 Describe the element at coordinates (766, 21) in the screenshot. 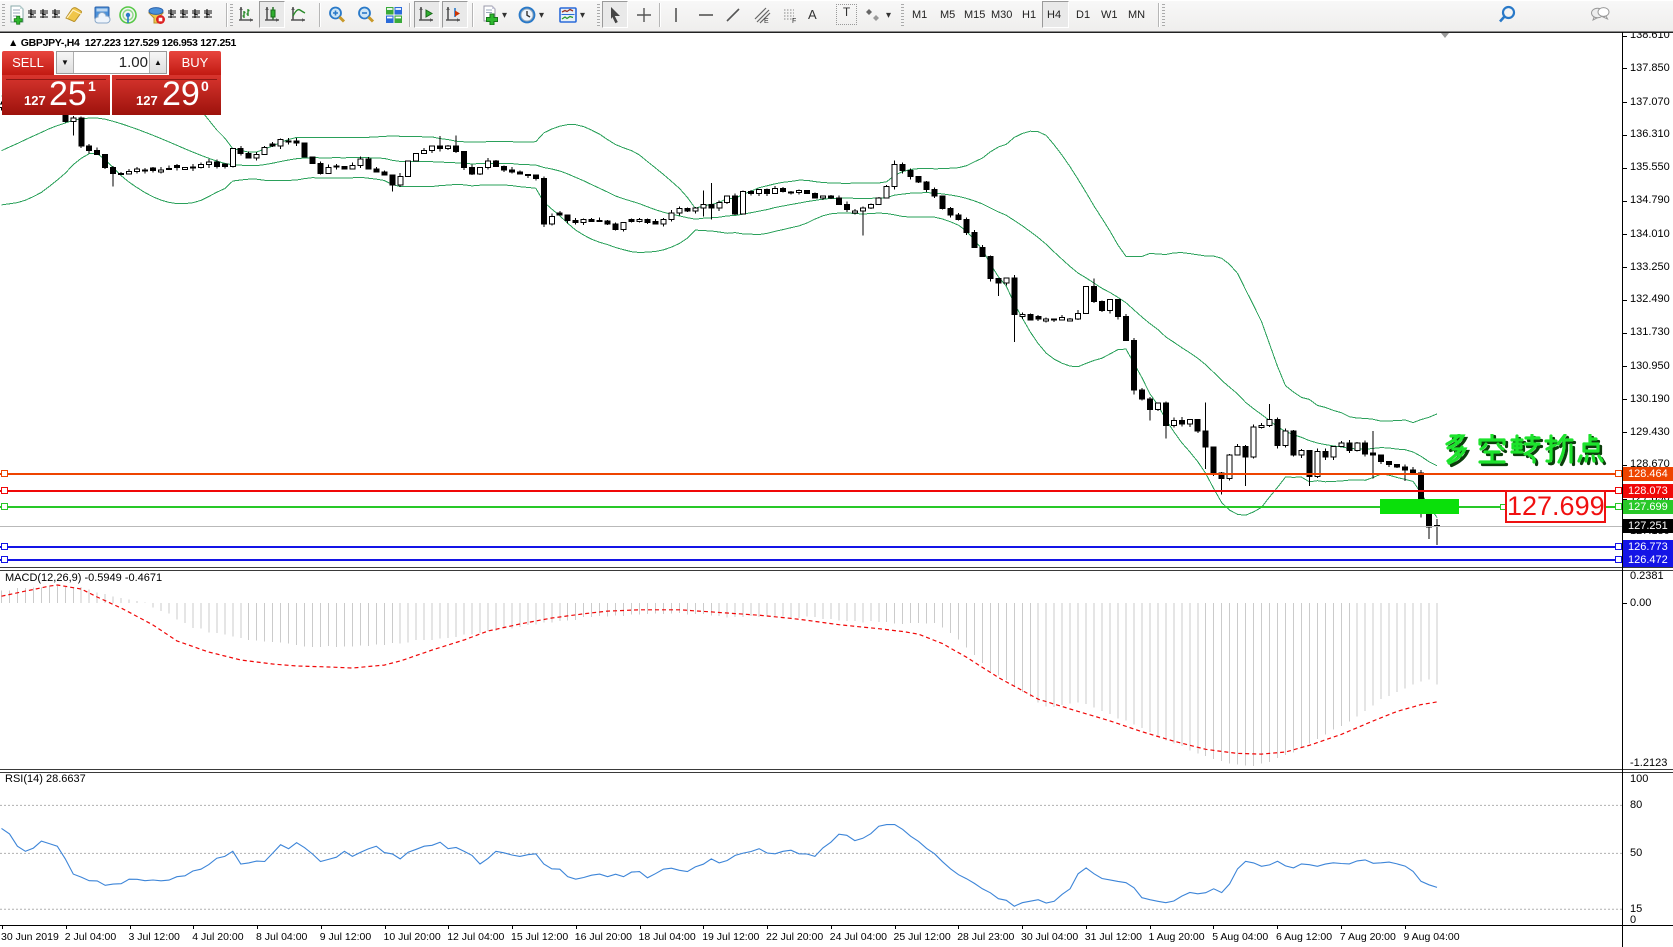

I see `svg-text: E` at that location.